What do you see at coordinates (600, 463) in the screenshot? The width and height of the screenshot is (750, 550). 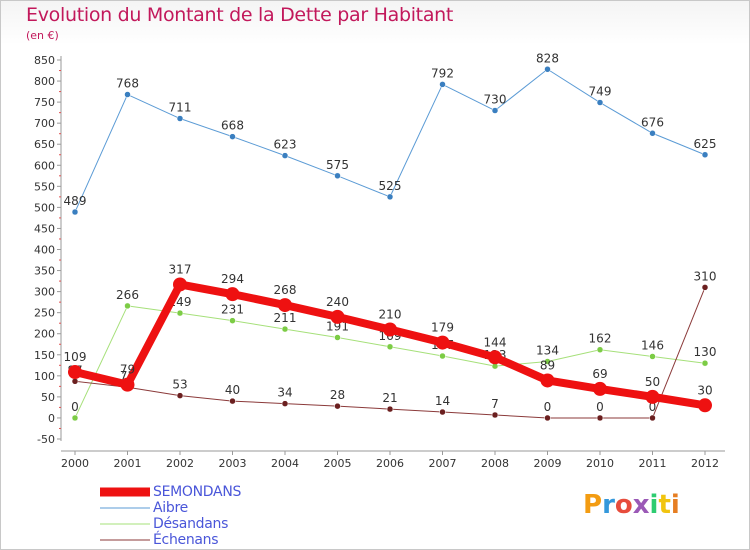 I see `x-tick-label: 2010` at bounding box center [600, 463].